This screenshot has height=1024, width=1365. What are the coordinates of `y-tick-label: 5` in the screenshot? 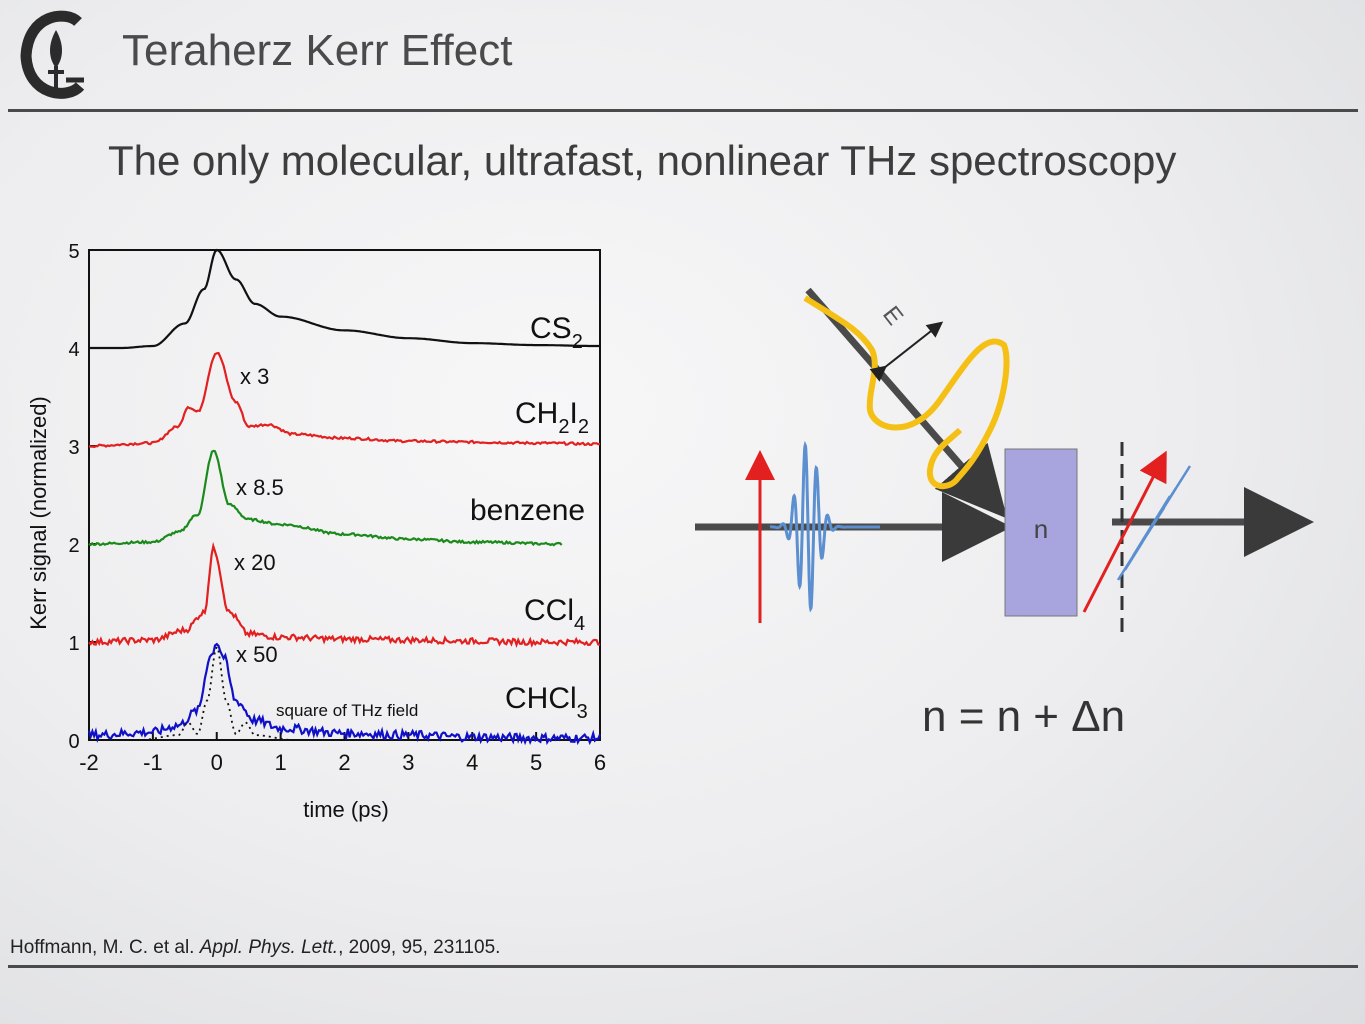 It's located at (73, 252).